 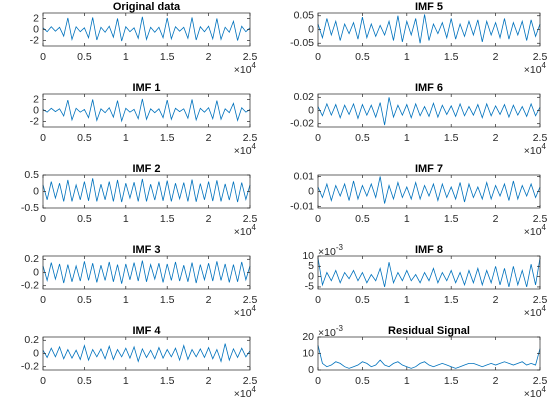 What do you see at coordinates (31, 175) in the screenshot?
I see `y-tick-label: 0.5` at bounding box center [31, 175].